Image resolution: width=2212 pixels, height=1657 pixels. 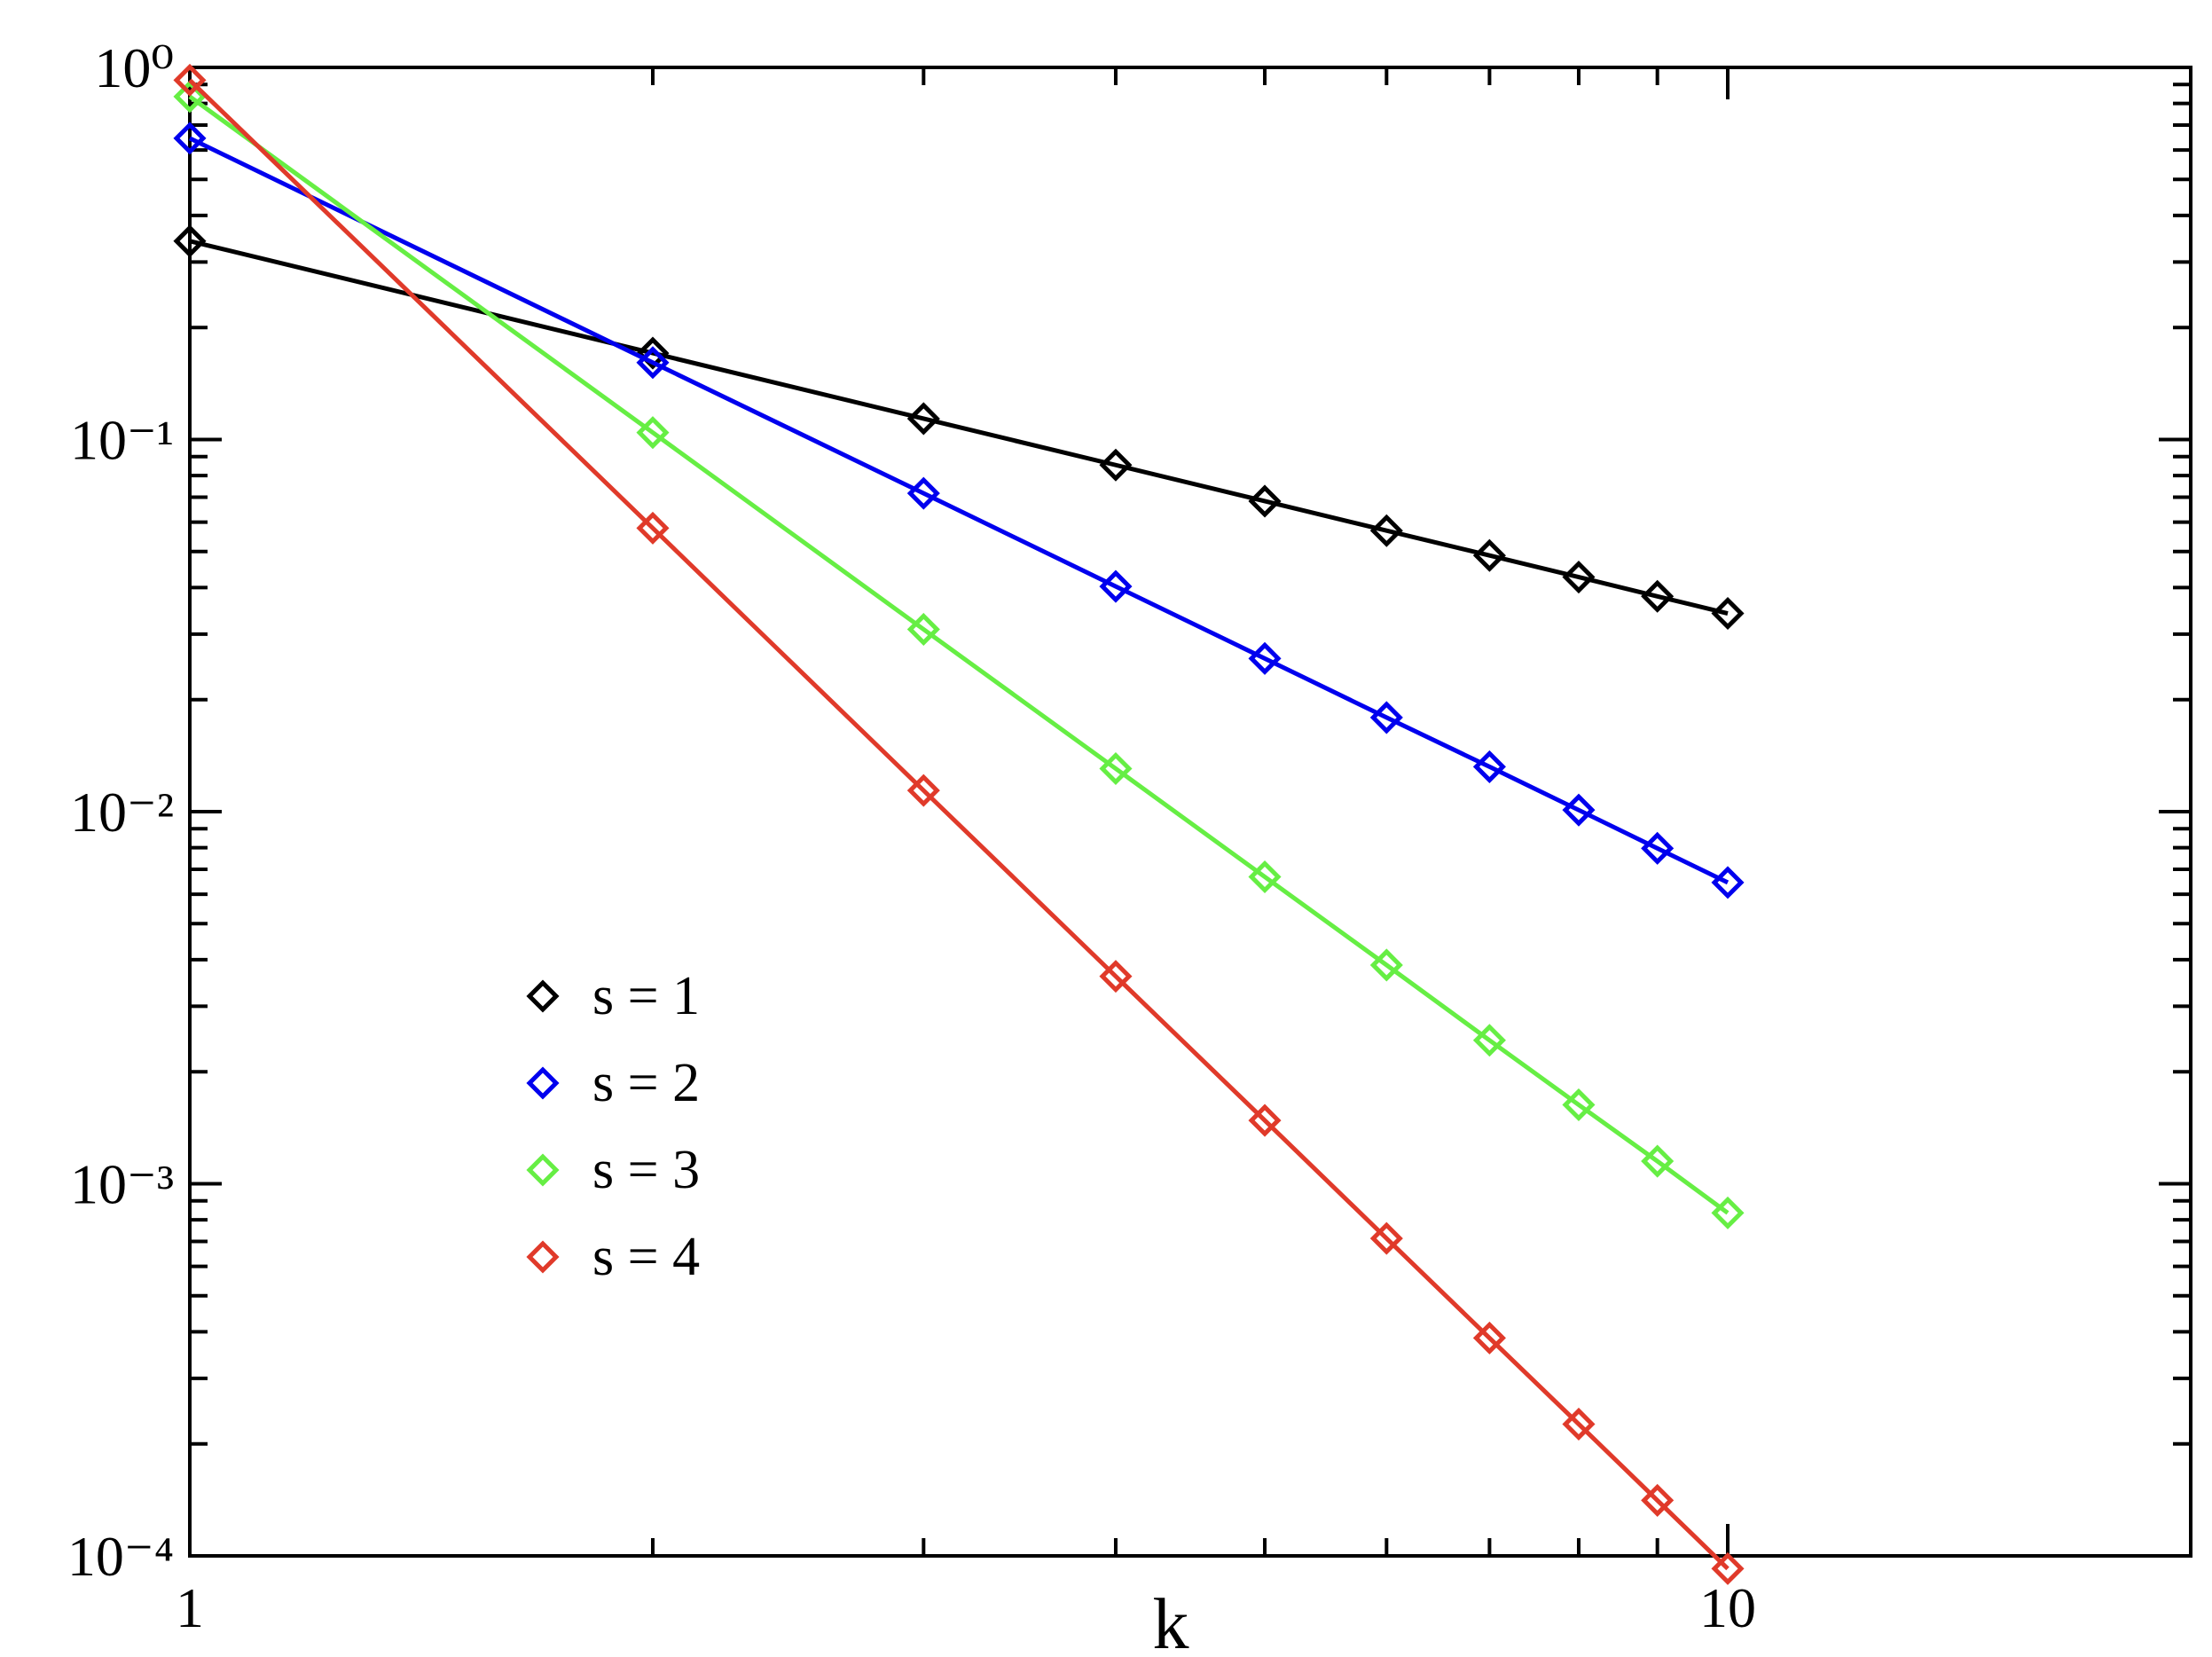 What do you see at coordinates (1727, 1608) in the screenshot?
I see `x-tick-label: 10` at bounding box center [1727, 1608].